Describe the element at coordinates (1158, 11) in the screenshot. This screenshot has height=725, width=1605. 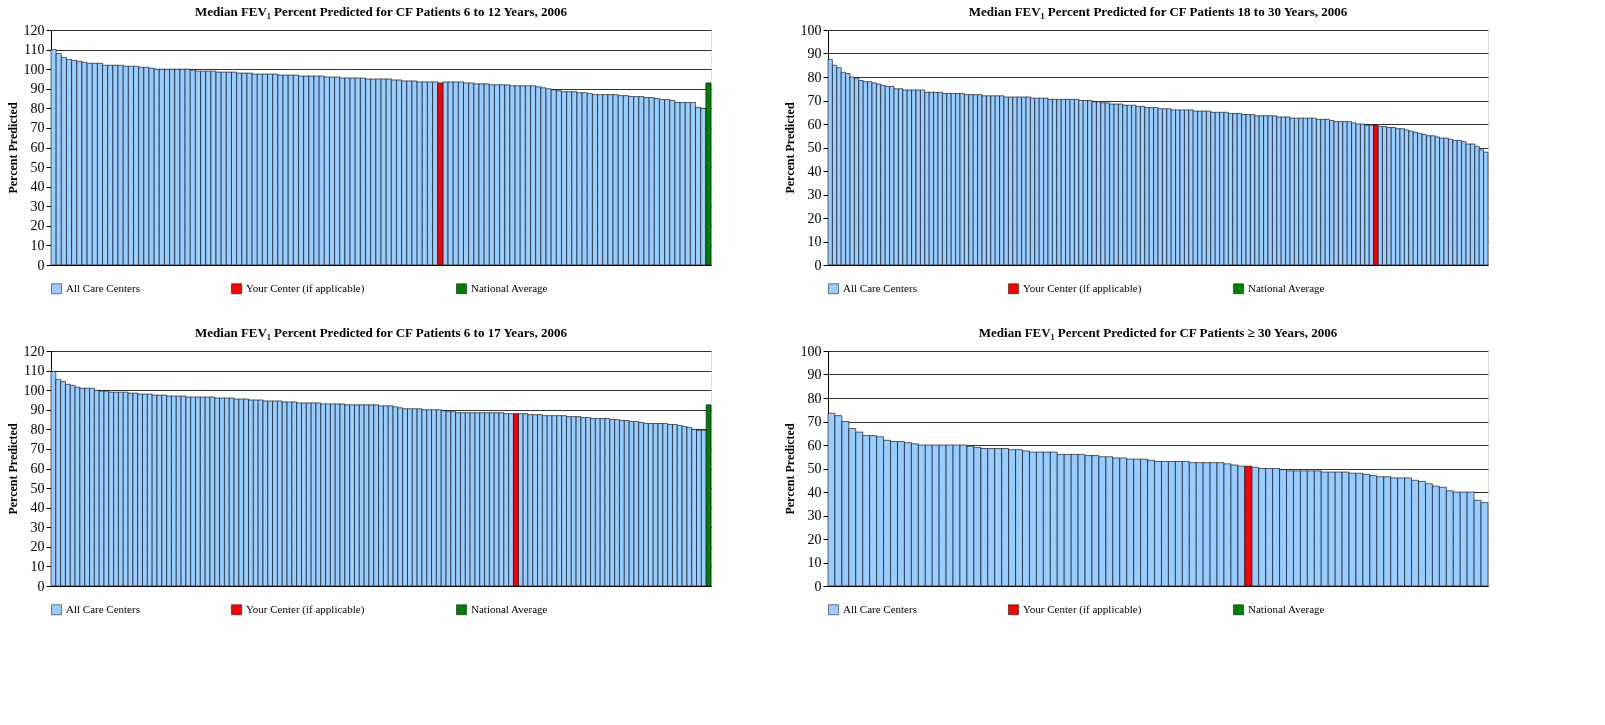
I see `chart-title: Median FEV₁ Percent Predicted for CF Patients 18 to 30 Years, 2006` at that location.